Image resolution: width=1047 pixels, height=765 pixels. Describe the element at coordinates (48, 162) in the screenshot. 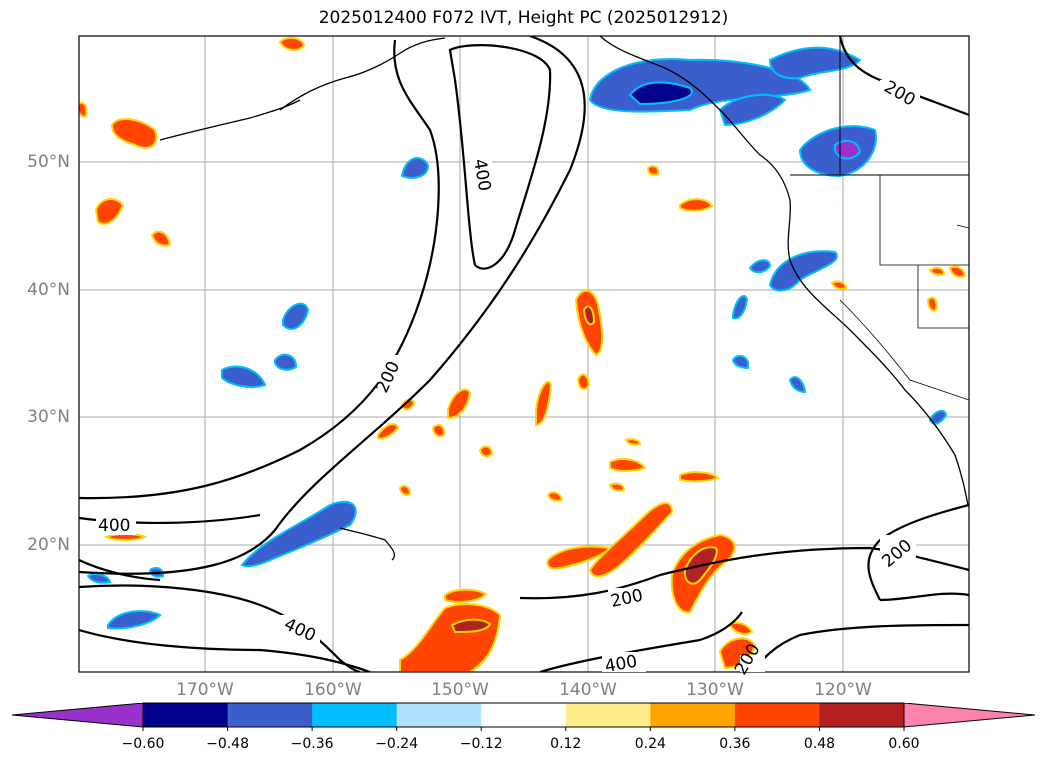

I see `lat-label-50n: 50°N` at that location.